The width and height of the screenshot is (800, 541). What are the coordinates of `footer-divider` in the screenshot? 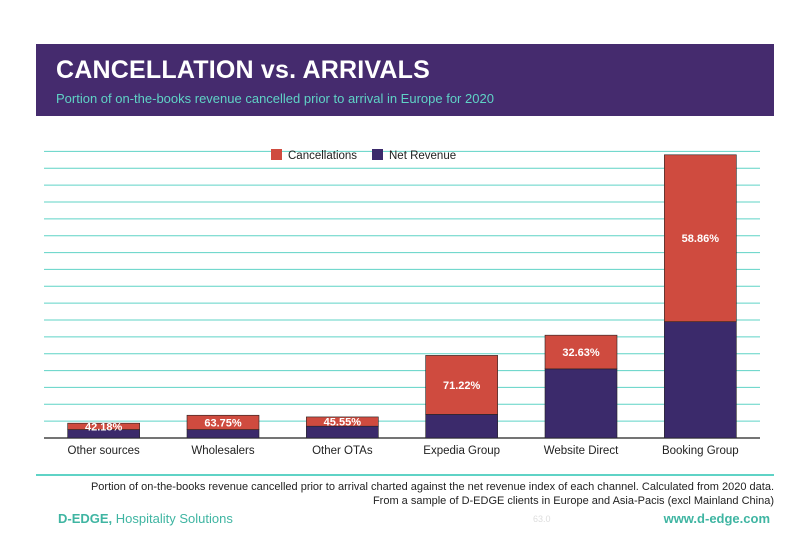 It's located at (405, 475).